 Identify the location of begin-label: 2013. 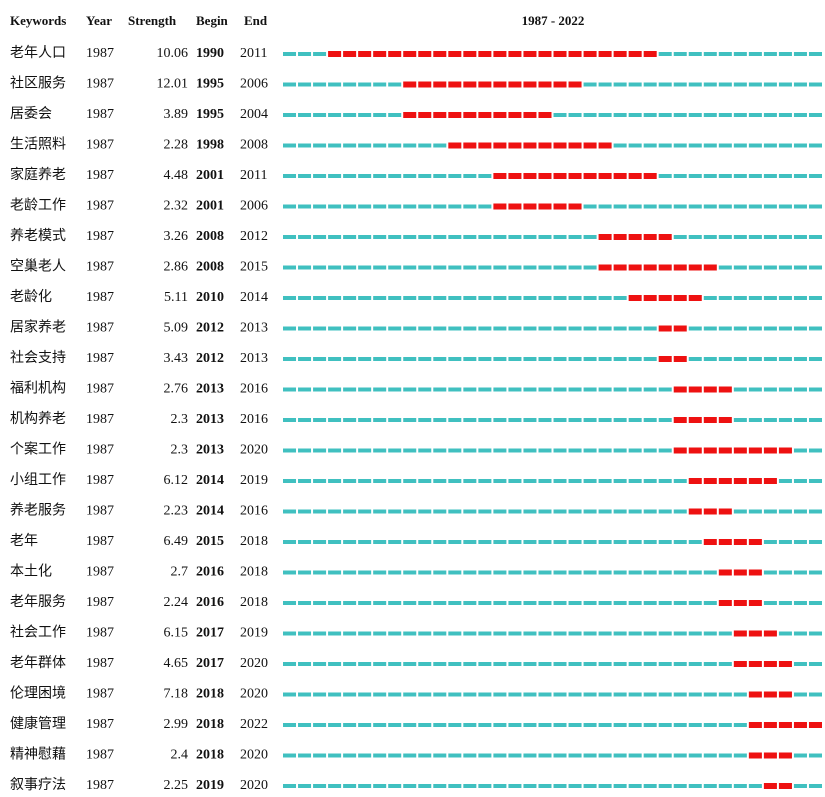
(210, 419).